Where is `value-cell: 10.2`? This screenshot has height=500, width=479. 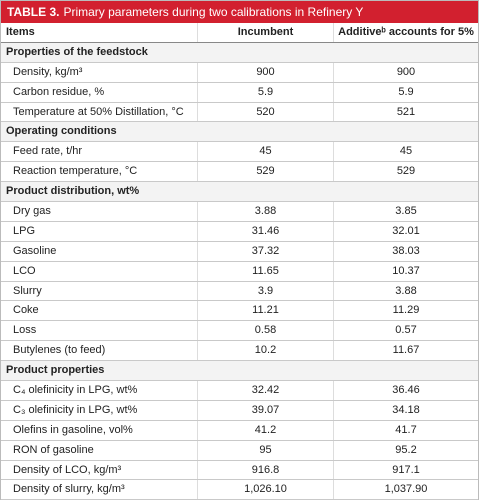
value-cell: 10.2 is located at coordinates (265, 351).